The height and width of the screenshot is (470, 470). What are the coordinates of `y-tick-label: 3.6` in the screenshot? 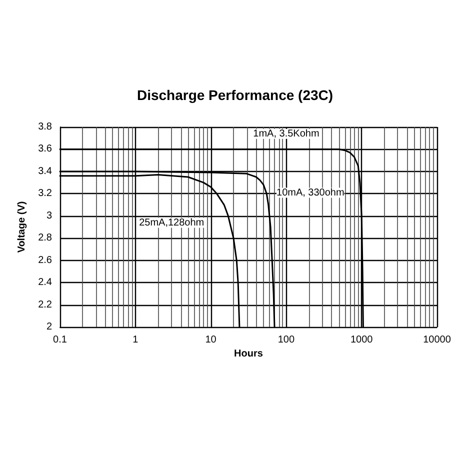 It's located at (45, 149).